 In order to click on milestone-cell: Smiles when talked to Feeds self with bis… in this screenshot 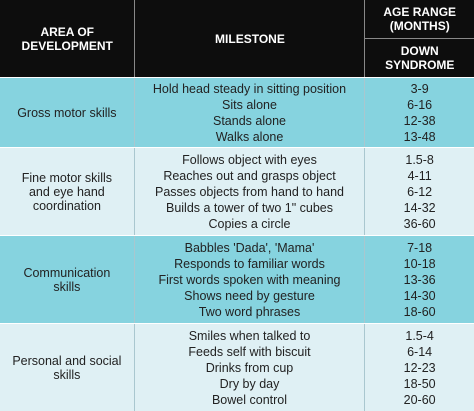, I will do `click(250, 367)`.